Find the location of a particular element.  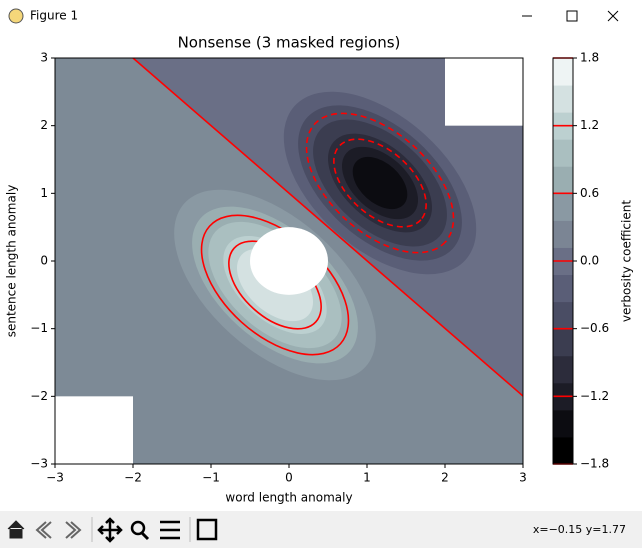

colorbar-tick-label: −0.6 is located at coordinates (594, 328).